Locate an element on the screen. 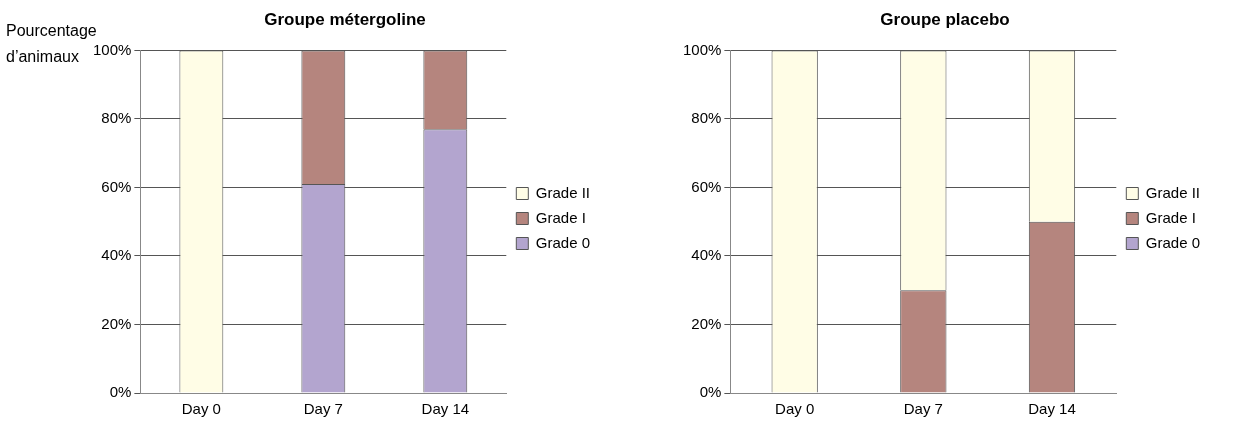 Image resolution: width=1236 pixels, height=437 pixels. chart-title: Groupe métergoline is located at coordinates (345, 19).